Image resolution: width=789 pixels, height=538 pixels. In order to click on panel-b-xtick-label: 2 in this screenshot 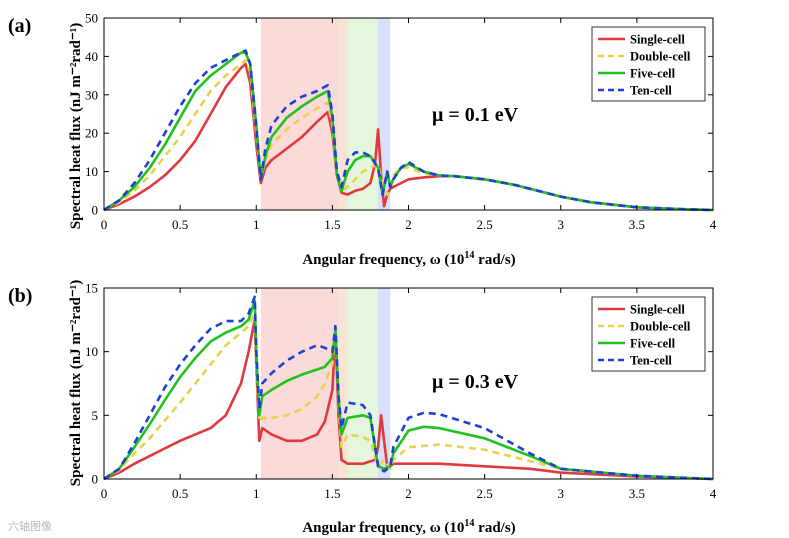, I will do `click(408, 493)`.